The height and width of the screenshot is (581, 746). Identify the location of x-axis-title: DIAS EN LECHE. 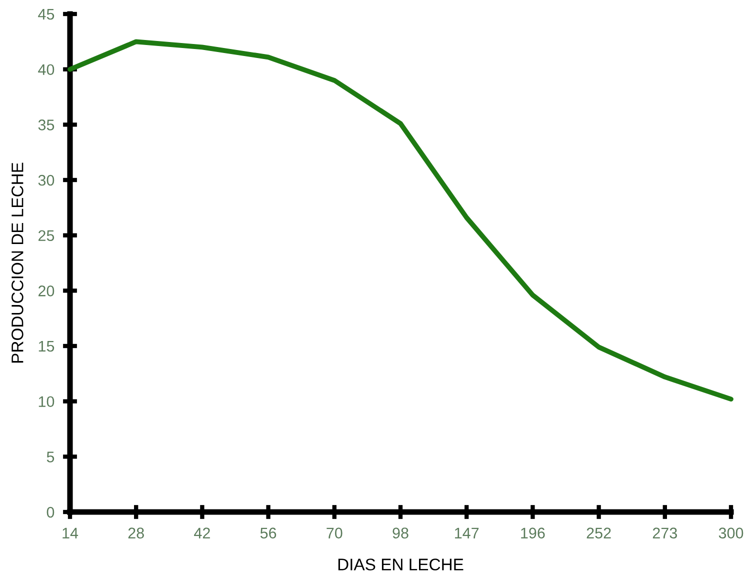
(401, 564).